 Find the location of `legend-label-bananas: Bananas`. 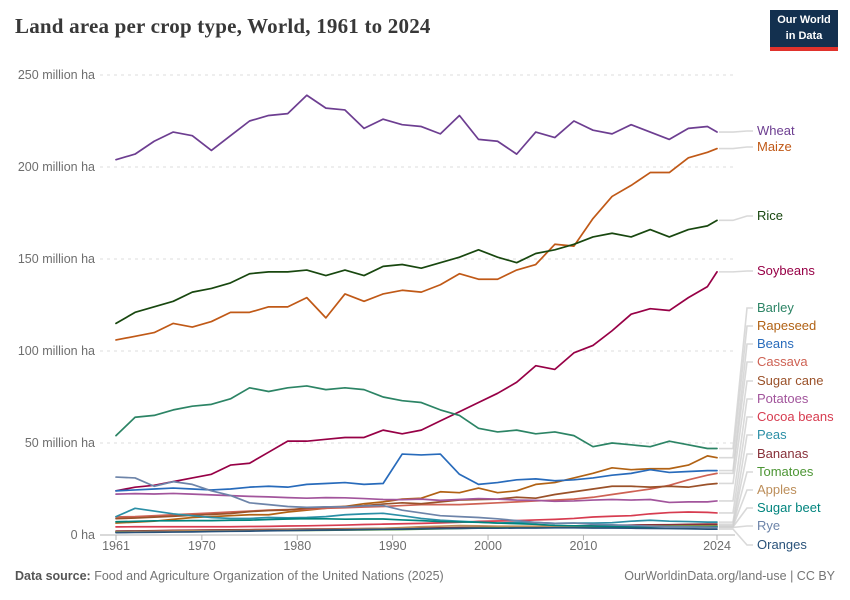

legend-label-bananas: Bananas is located at coordinates (783, 453).